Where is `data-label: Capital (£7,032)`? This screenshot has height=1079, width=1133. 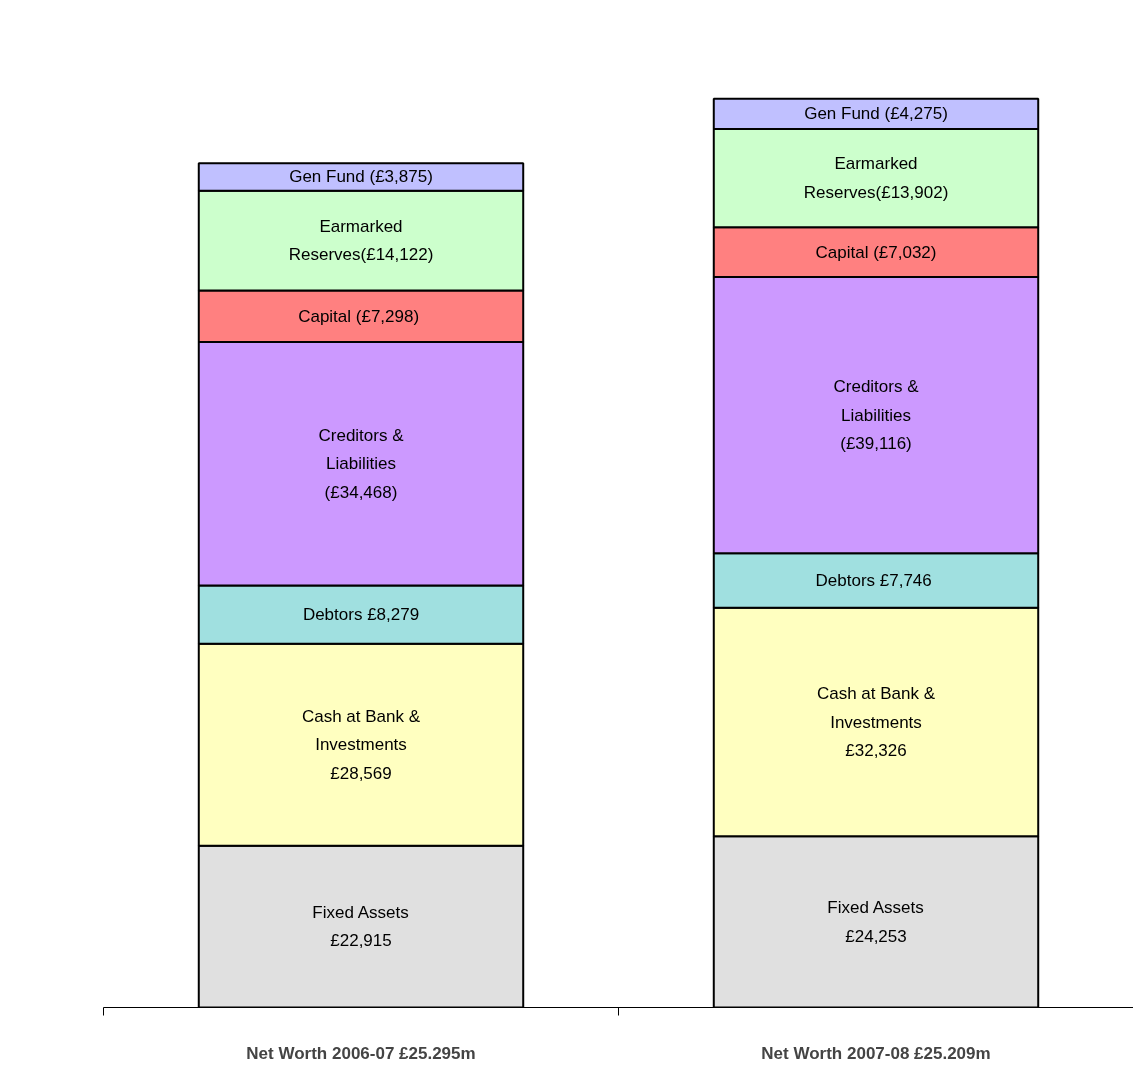
data-label: Capital (£7,032) is located at coordinates (876, 252).